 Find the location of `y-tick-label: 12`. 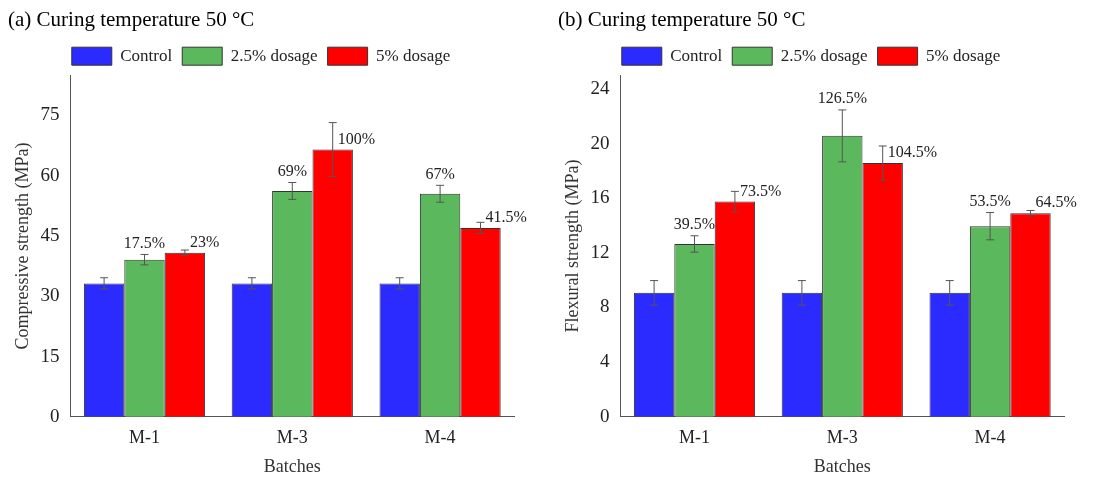

y-tick-label: 12 is located at coordinates (600, 251).